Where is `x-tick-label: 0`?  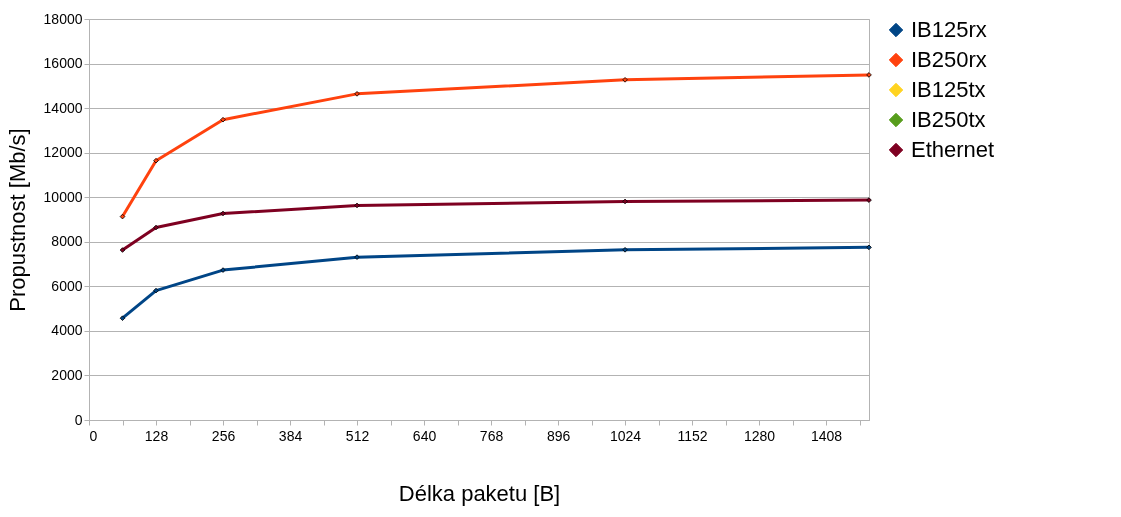 x-tick-label: 0 is located at coordinates (93, 435).